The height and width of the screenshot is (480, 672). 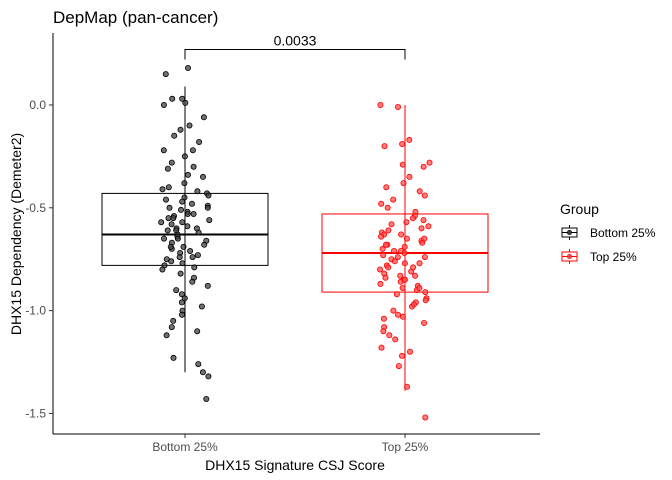 I want to click on legend-title: Group, so click(x=579, y=209).